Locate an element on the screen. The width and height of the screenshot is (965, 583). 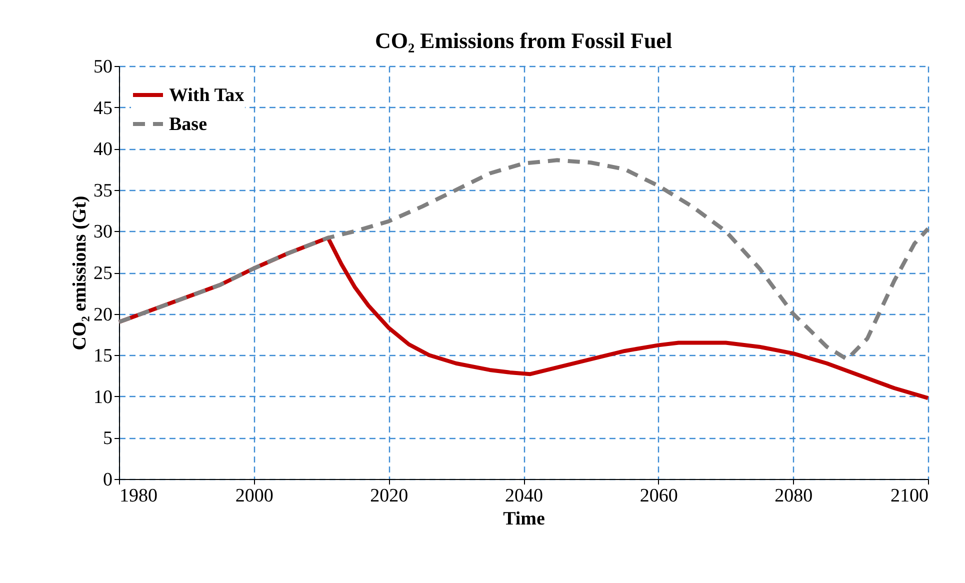
x-tick-label: 2060 is located at coordinates (659, 496).